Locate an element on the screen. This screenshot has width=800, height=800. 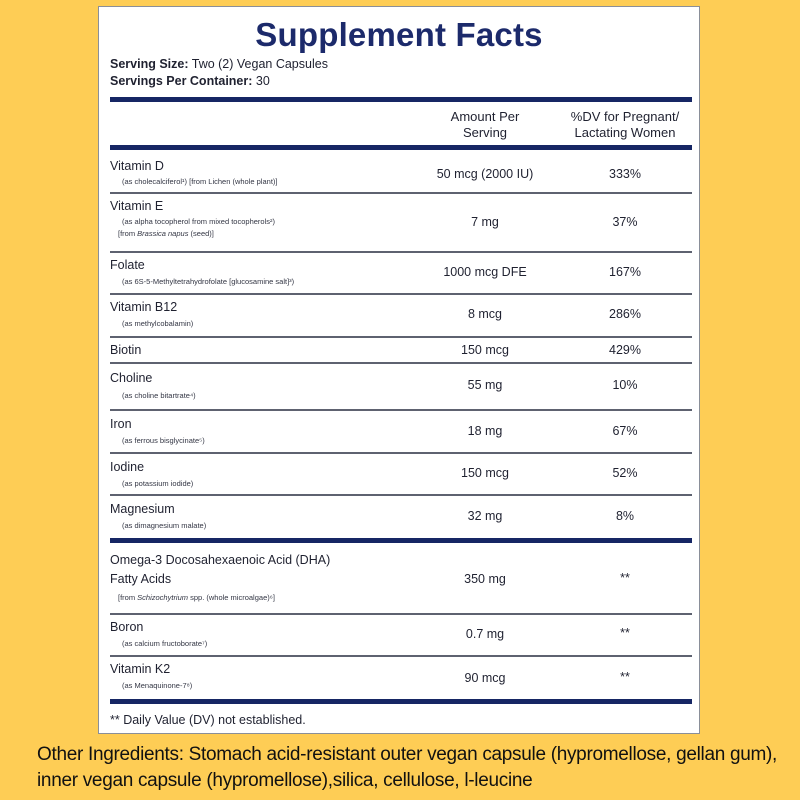
nutrient-dv: 37% is located at coordinates (625, 222).